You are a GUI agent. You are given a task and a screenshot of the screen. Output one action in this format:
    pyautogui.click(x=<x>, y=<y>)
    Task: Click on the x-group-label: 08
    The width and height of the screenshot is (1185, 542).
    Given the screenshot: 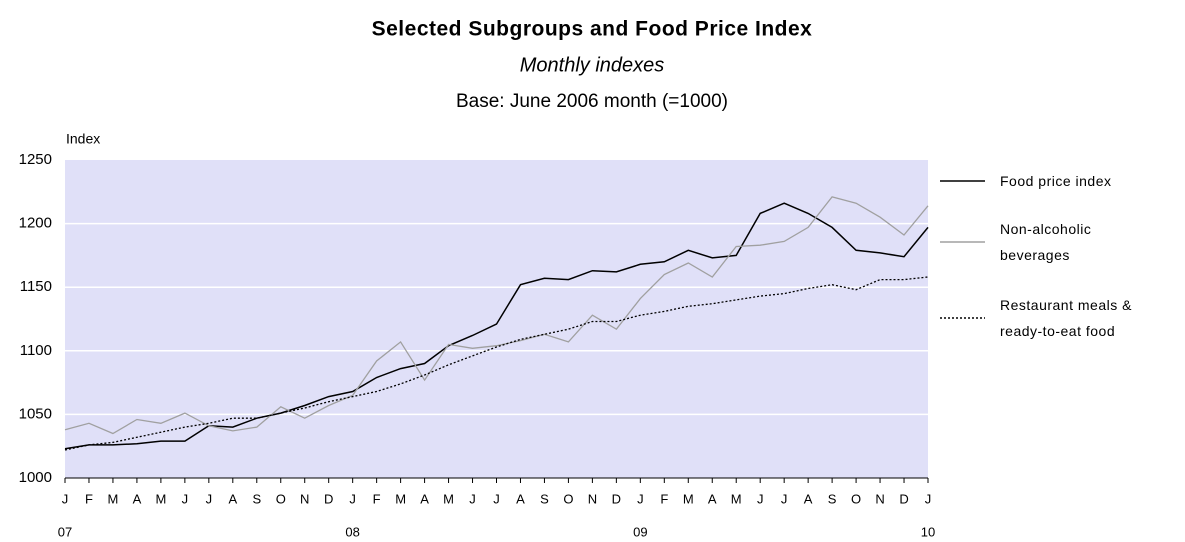 What is the action you would take?
    pyautogui.click(x=352, y=531)
    